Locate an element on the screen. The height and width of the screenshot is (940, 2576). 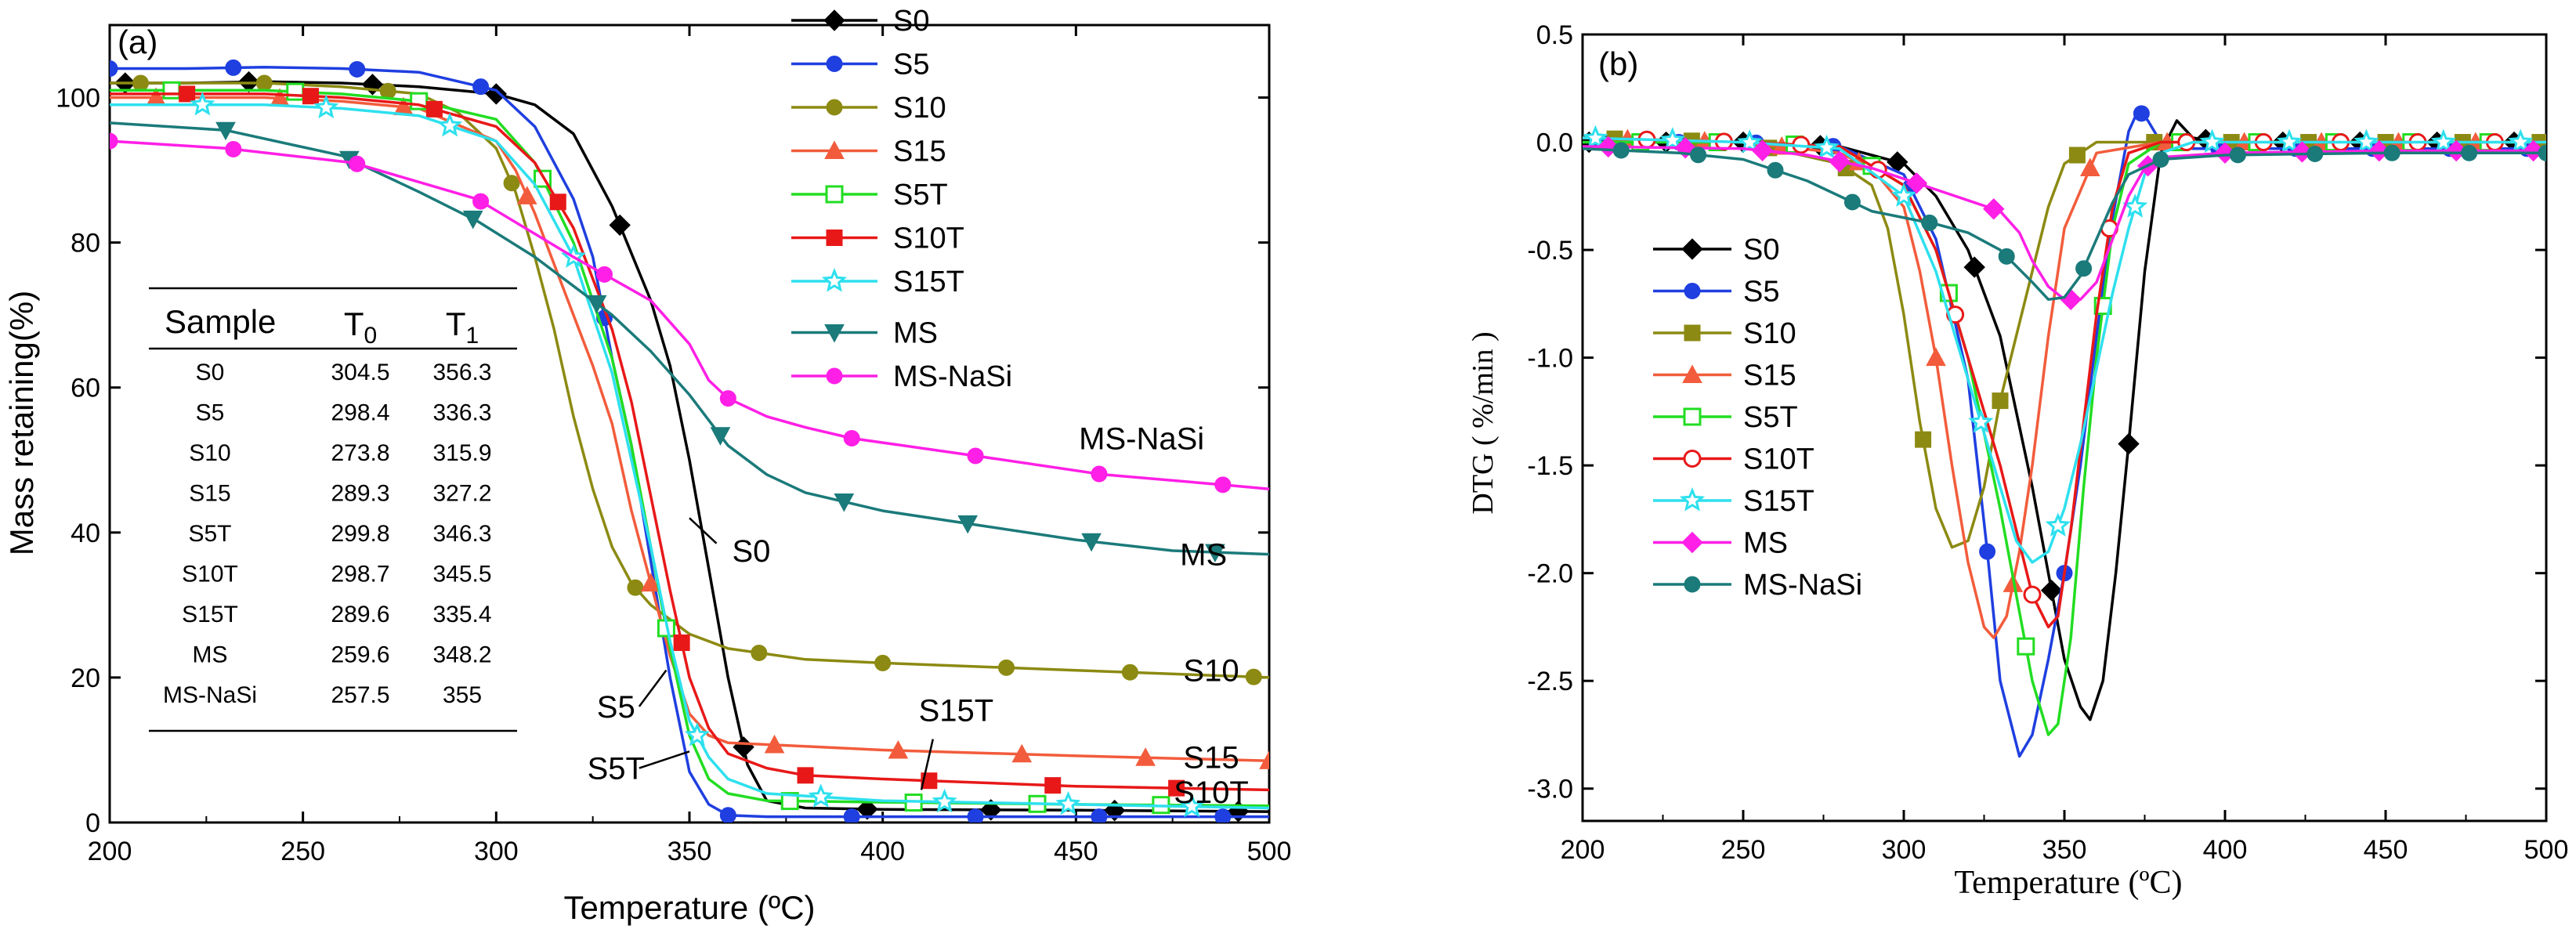
table-header-sample: Sample is located at coordinates (221, 321).